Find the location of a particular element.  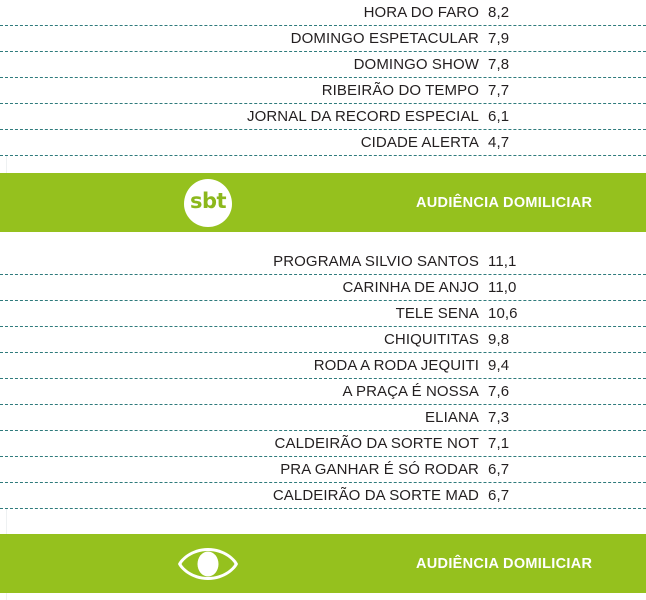

section-eye-channel: AUDIÊNCIA DOMILICIAR is located at coordinates (323, 563).